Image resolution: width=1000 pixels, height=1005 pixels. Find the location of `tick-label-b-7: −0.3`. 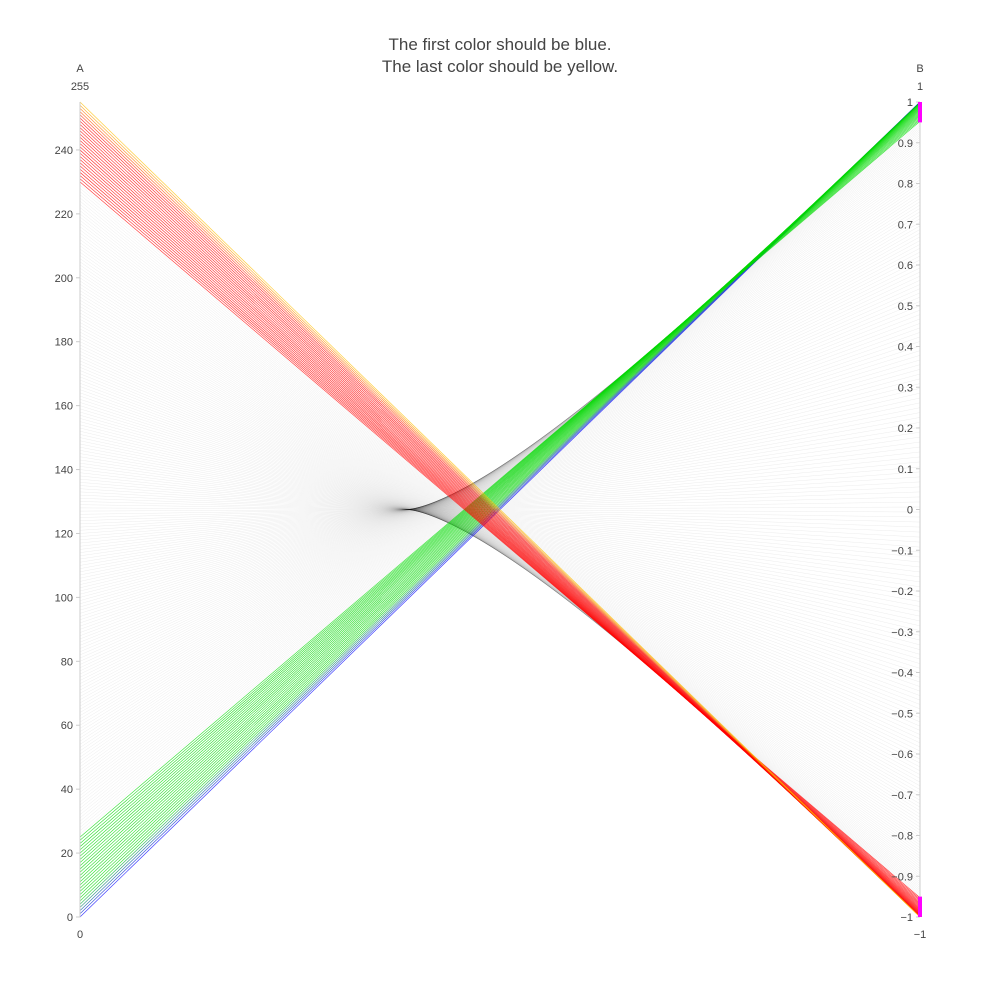

tick-label-b-7: −0.3 is located at coordinates (902, 633).